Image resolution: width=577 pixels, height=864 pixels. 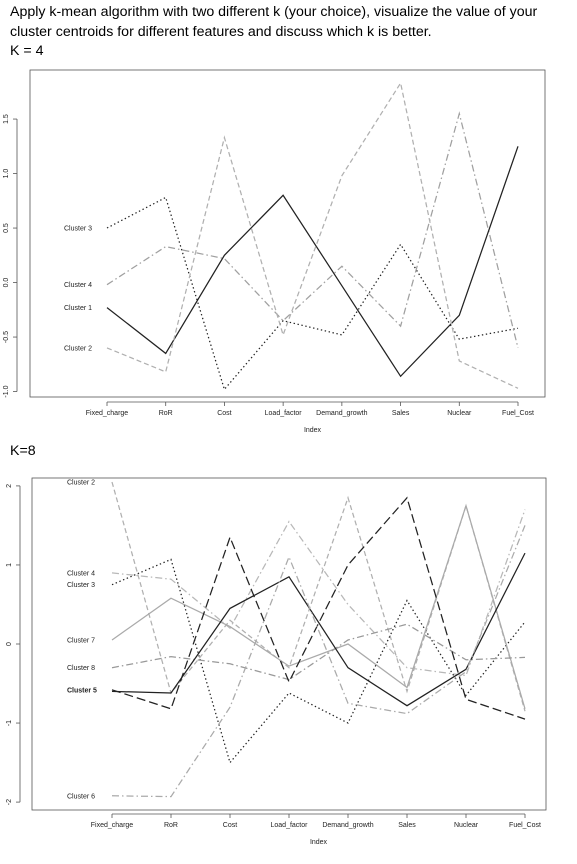 I want to click on y-tick-label: -2, so click(x=9, y=802).